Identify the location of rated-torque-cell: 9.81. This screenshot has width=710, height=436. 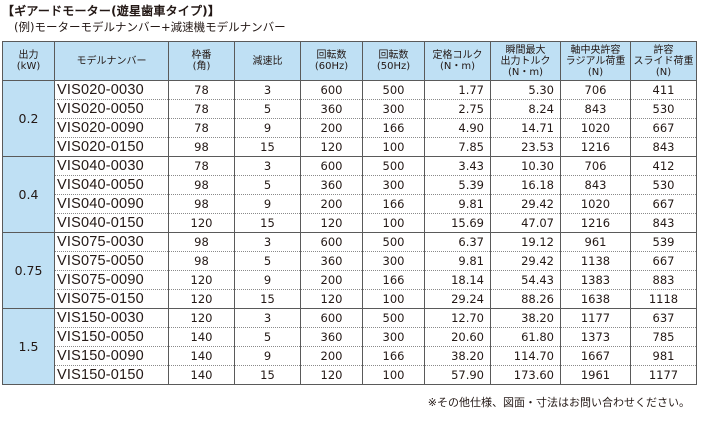
(457, 204).